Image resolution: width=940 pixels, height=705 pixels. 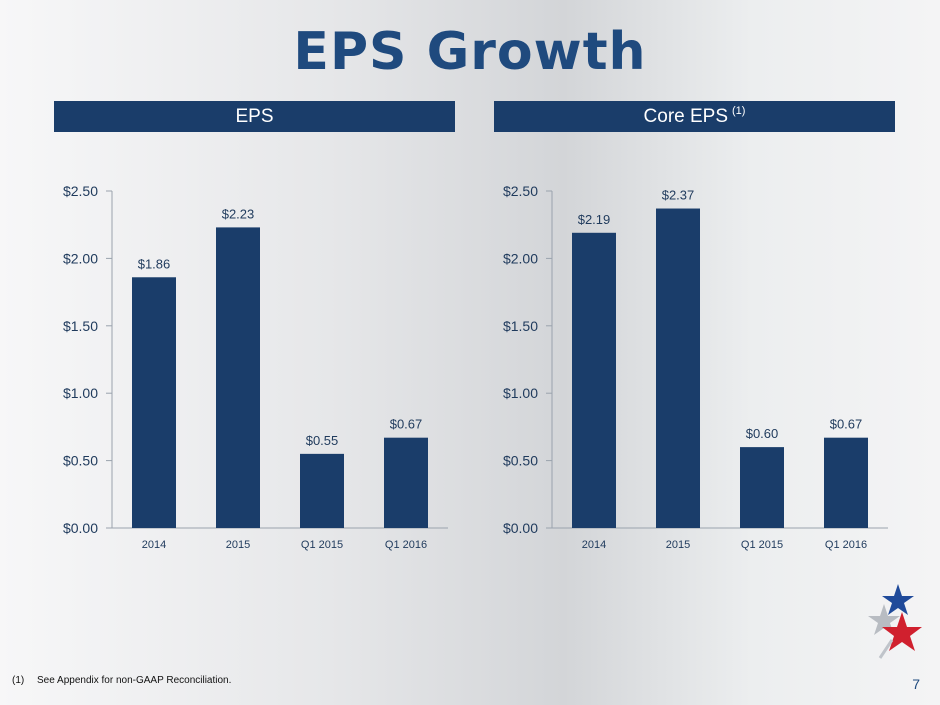 I want to click on page-number: 7, so click(x=916, y=684).